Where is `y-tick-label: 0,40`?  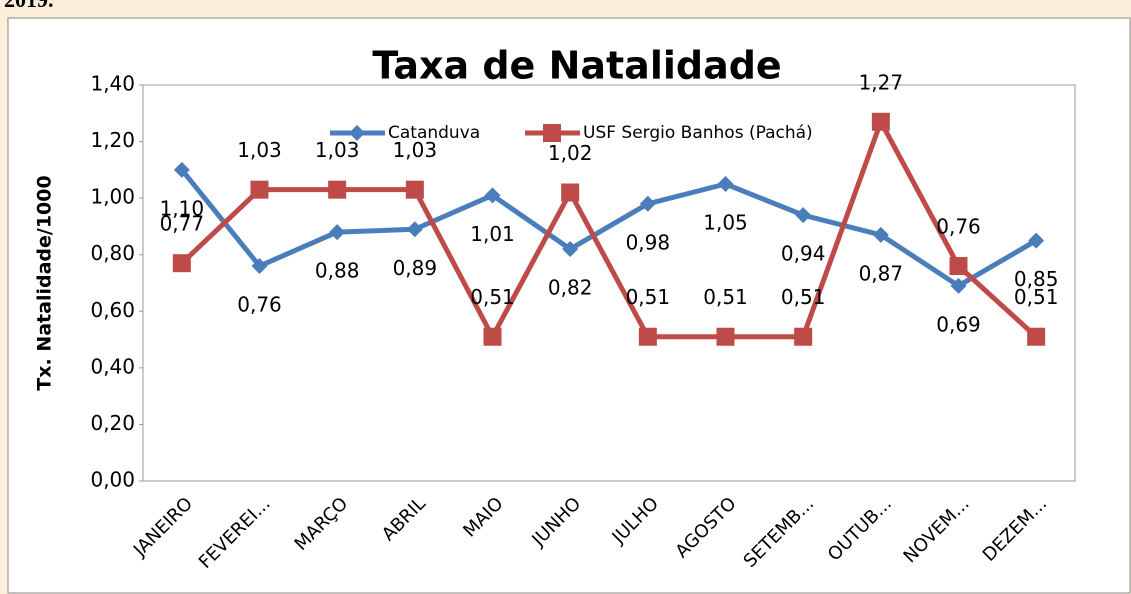
y-tick-label: 0,40 is located at coordinates (112, 366).